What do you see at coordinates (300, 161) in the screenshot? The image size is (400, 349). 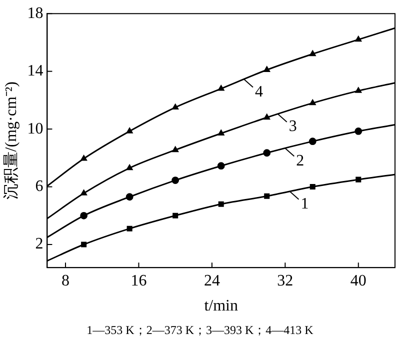 I see `annotation: 2` at bounding box center [300, 161].